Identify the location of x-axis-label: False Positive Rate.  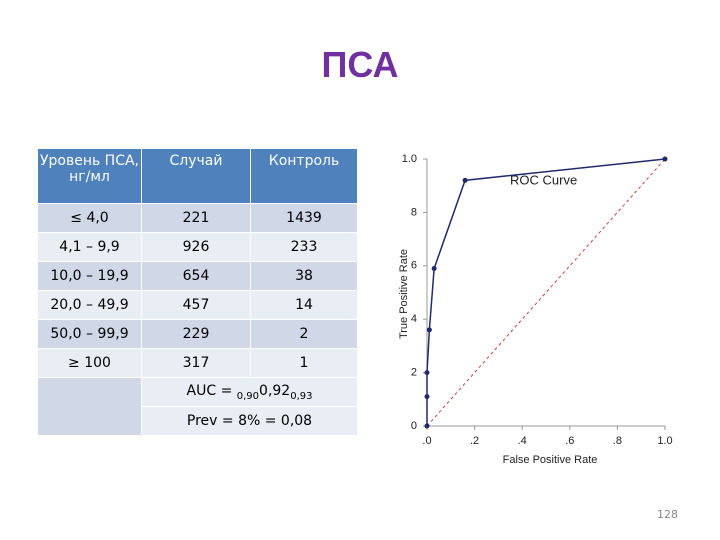
(550, 460).